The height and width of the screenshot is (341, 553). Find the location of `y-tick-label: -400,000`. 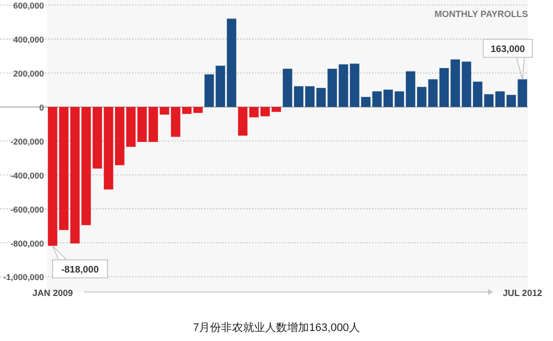

y-tick-label: -400,000 is located at coordinates (27, 175).